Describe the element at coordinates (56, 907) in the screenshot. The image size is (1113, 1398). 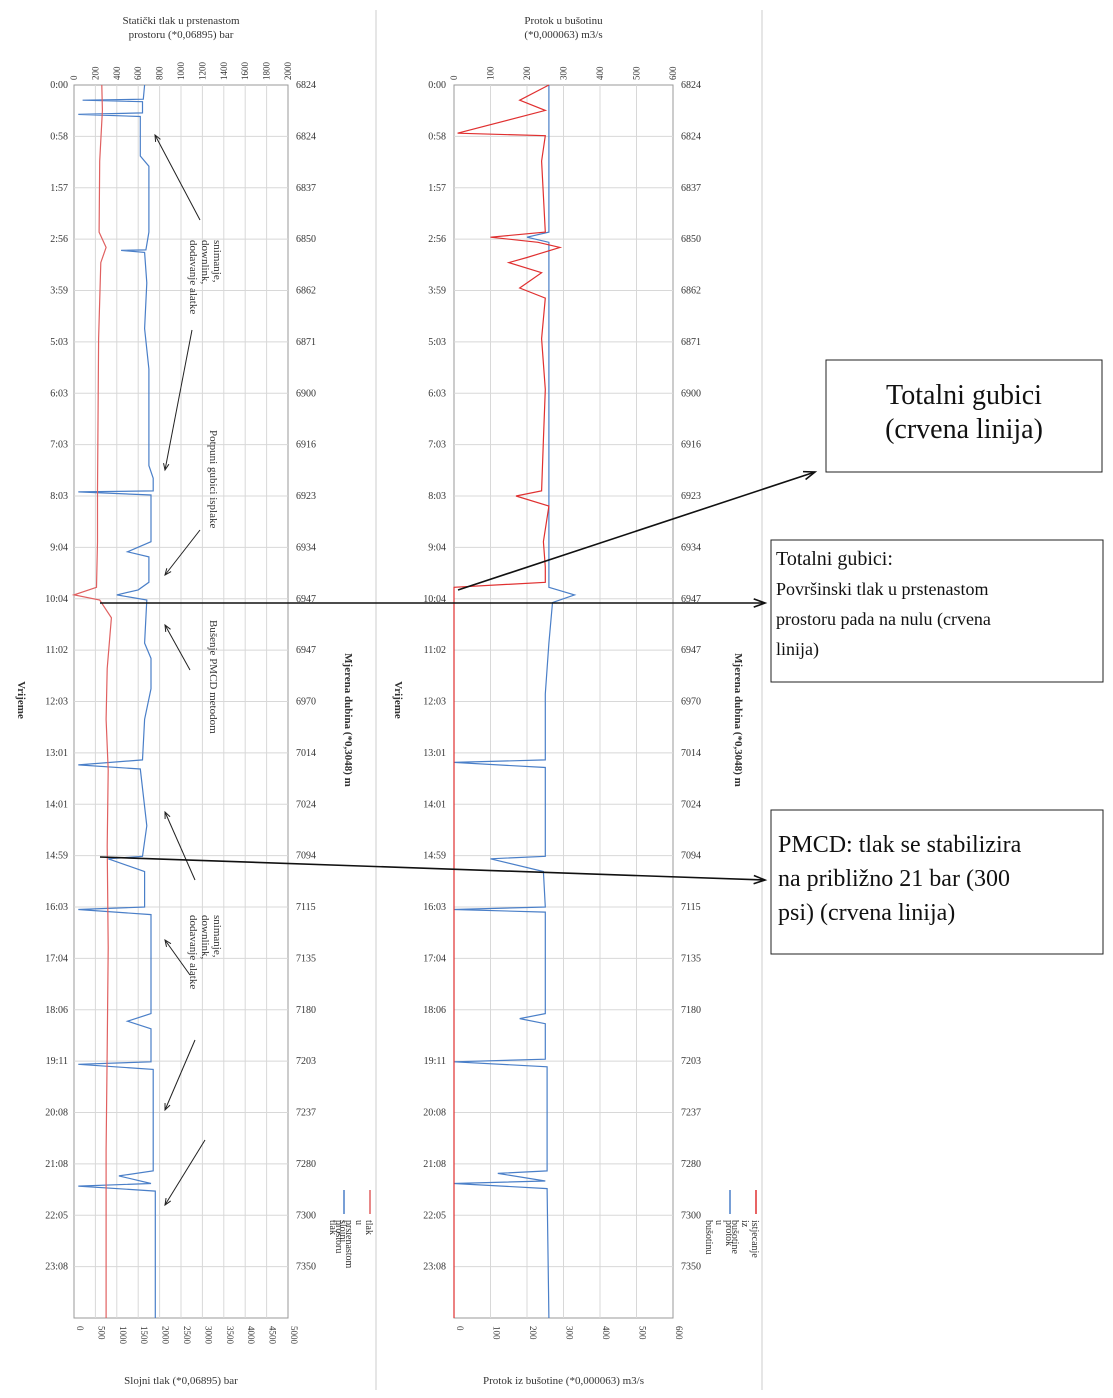
I see `time-tick-label: 16:03` at that location.